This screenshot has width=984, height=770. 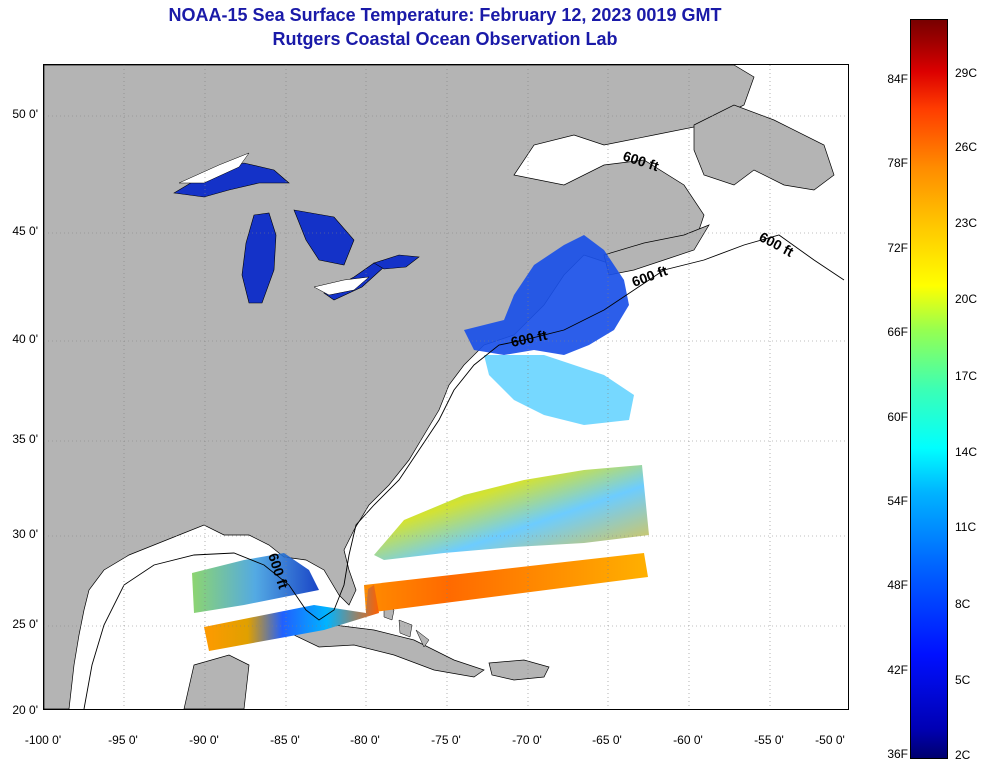 What do you see at coordinates (255, 583) in the screenshot?
I see `gulf-of-mexico-upper-swath` at bounding box center [255, 583].